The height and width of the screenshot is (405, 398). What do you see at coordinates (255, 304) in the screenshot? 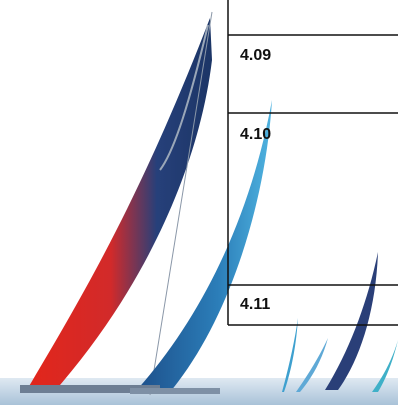
I see `label: 4.11` at bounding box center [255, 304].